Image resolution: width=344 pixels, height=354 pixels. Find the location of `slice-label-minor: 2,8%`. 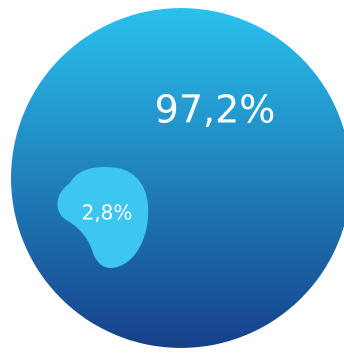

slice-label-minor: 2,8% is located at coordinates (107, 213).